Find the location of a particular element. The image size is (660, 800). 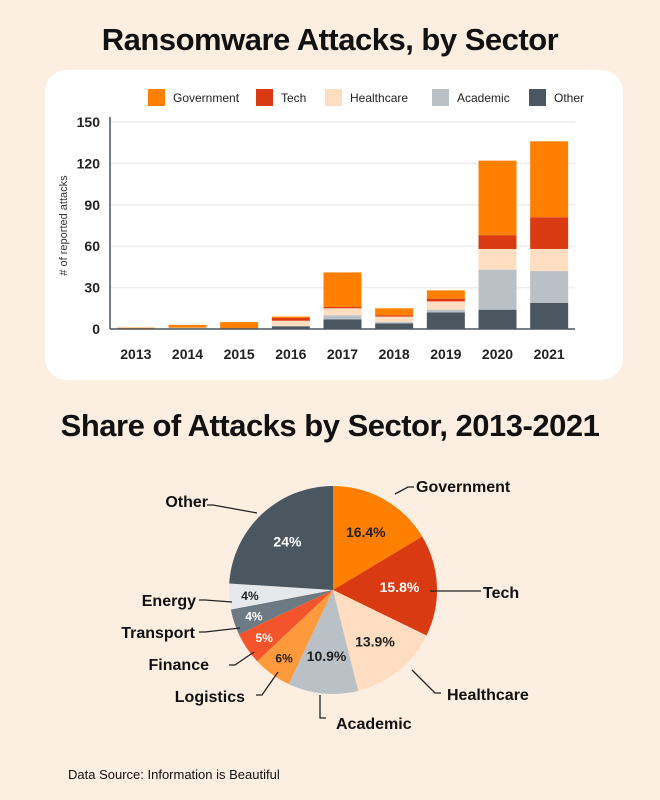

pie-slice-healthcare is located at coordinates (380, 640).